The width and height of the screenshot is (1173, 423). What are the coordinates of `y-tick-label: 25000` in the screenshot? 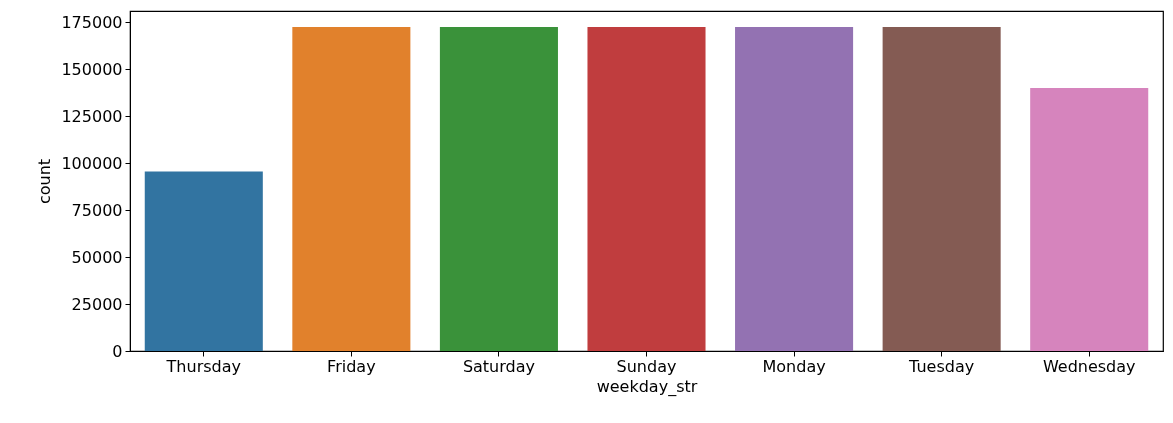 It's located at (97, 304).